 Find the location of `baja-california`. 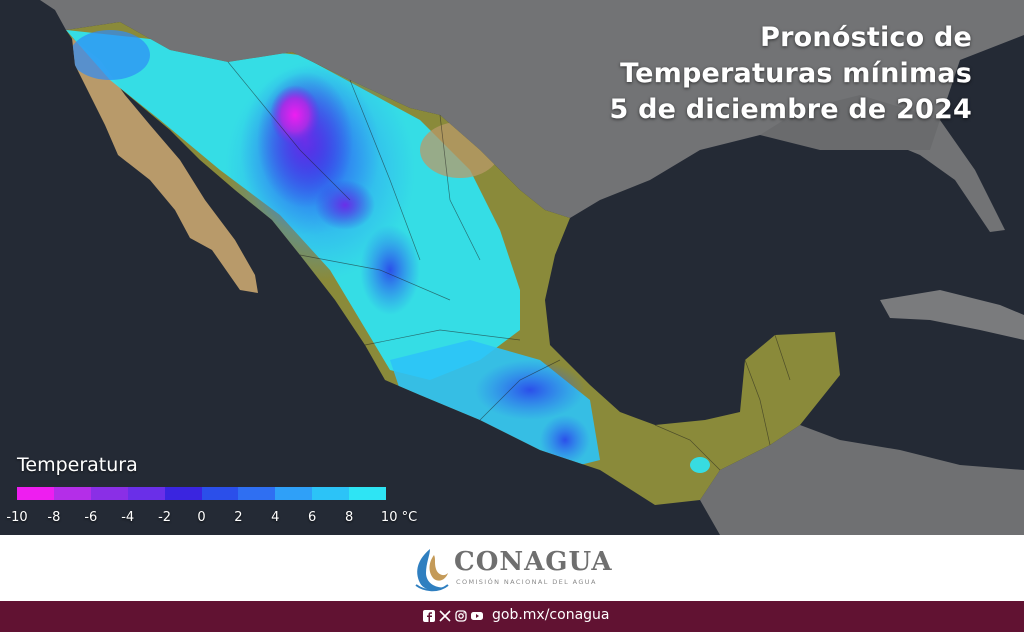

baja-california is located at coordinates (165, 165).